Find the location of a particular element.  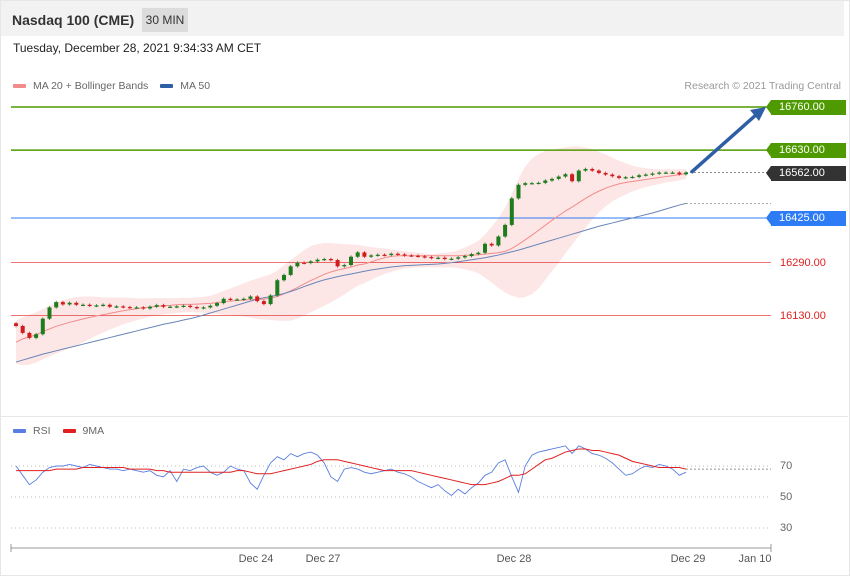

legend-ma50: MA 50 is located at coordinates (185, 86).